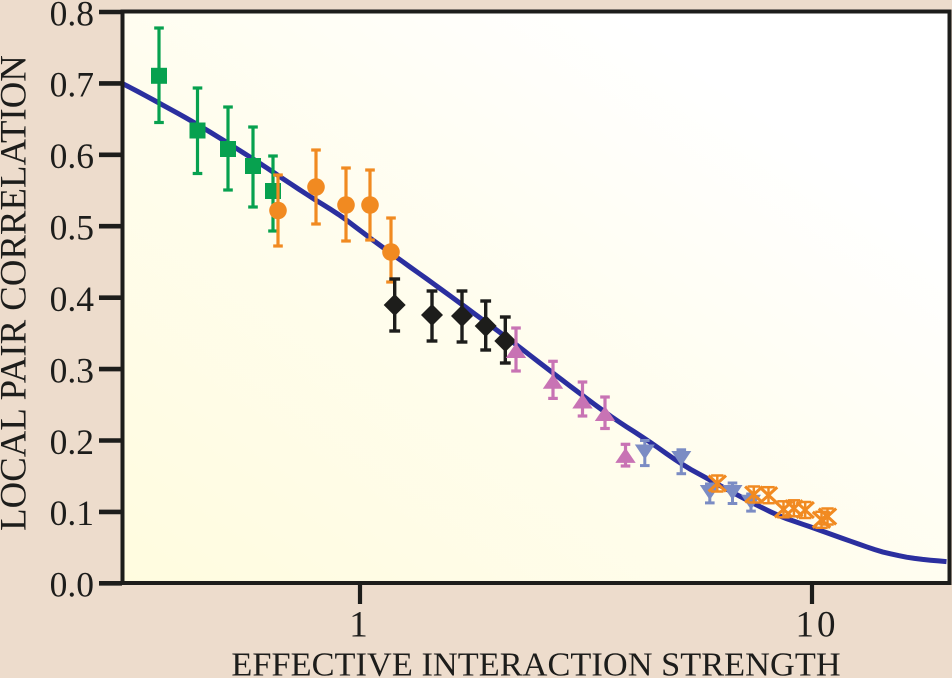 This screenshot has width=952, height=678. Describe the element at coordinates (72, 156) in the screenshot. I see `svg-text: 0.6` at that location.